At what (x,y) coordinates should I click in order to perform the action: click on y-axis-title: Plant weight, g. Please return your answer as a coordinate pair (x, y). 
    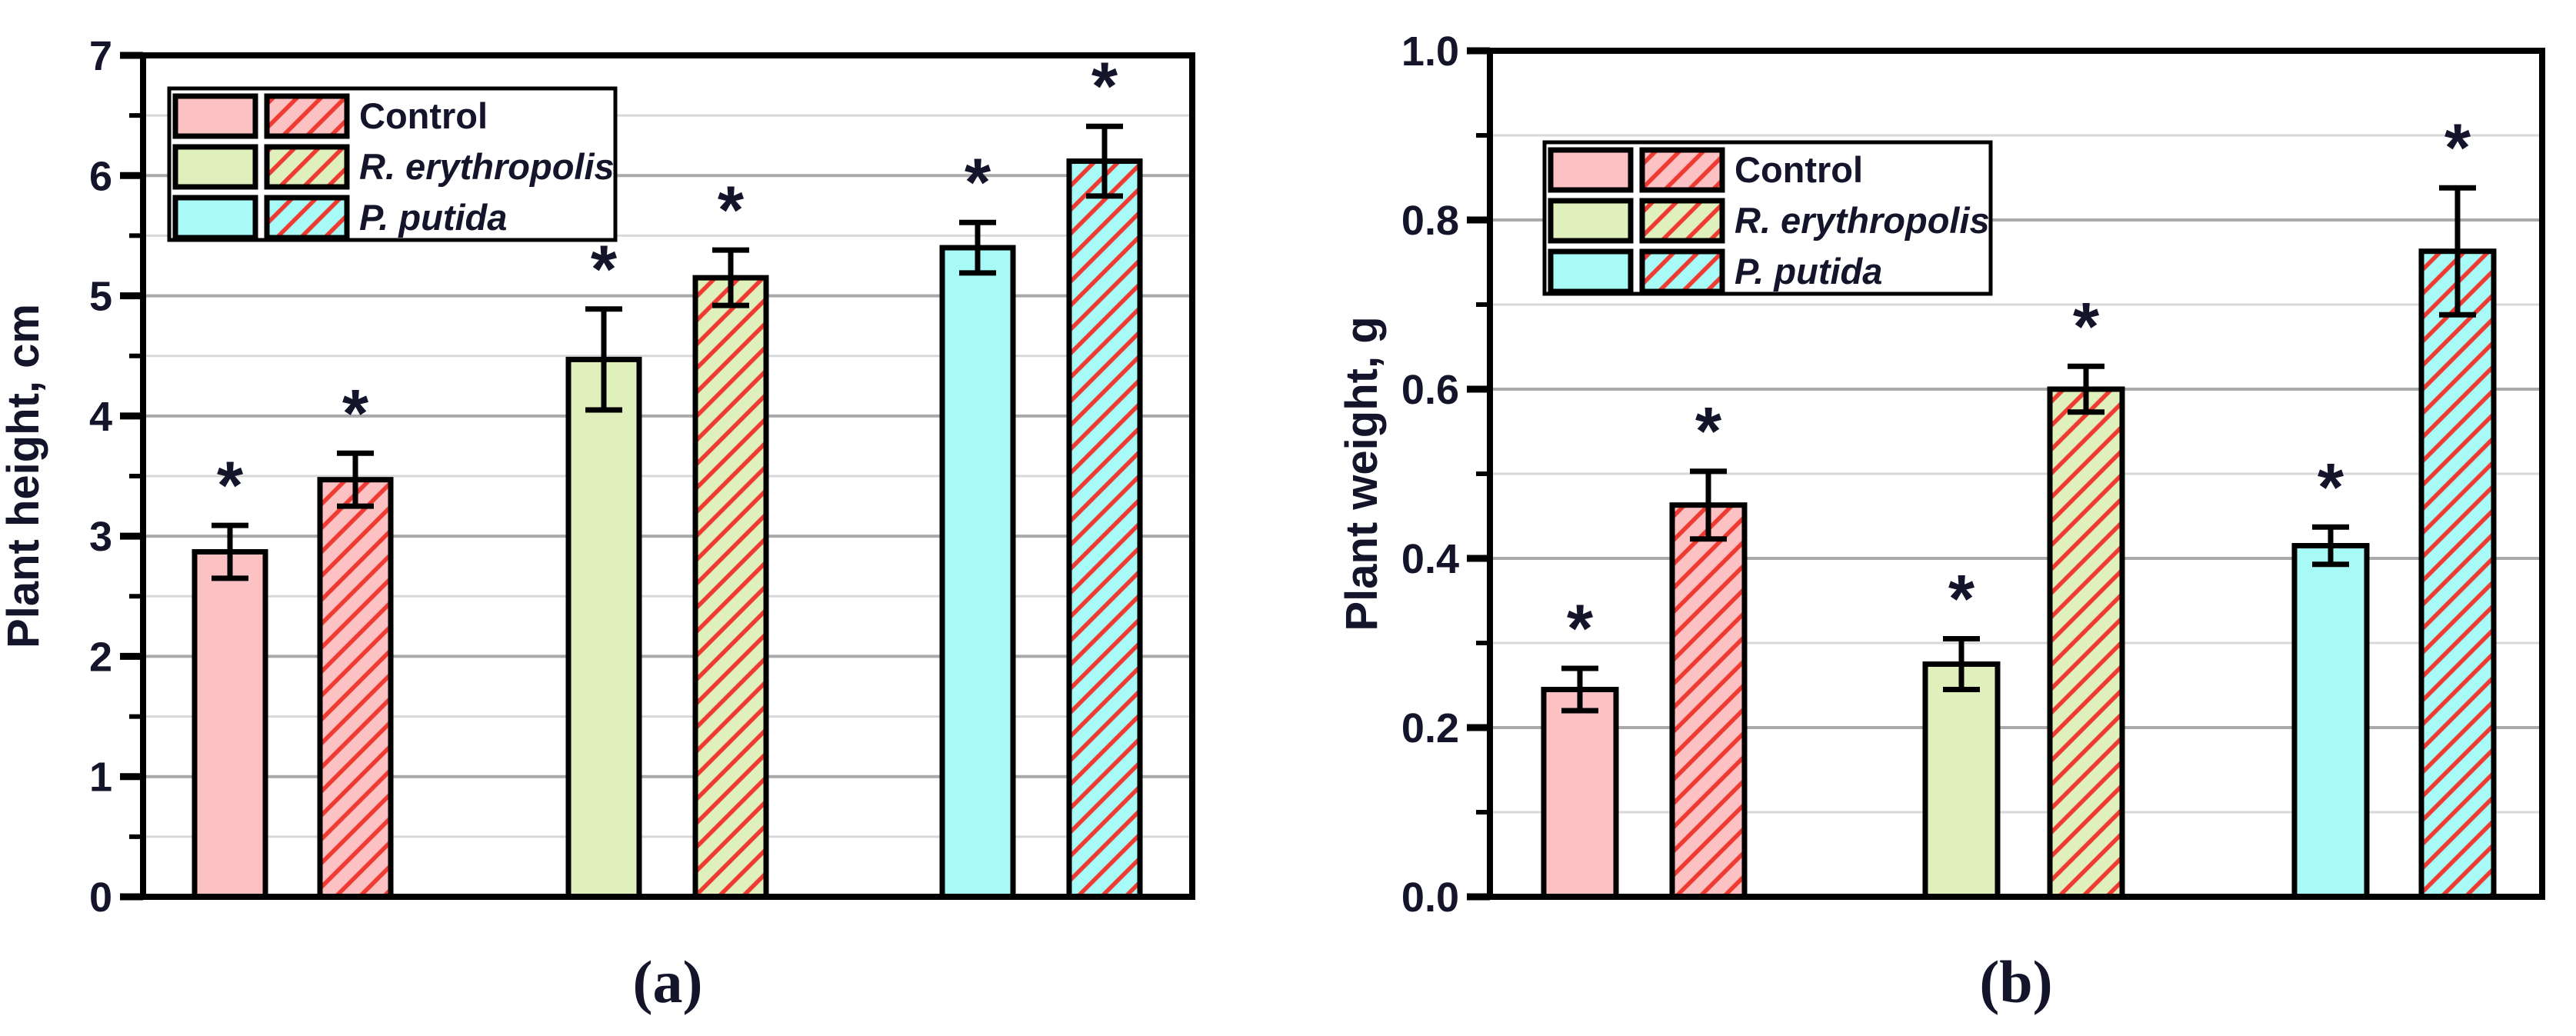
    Looking at the image, I should click on (1362, 473).